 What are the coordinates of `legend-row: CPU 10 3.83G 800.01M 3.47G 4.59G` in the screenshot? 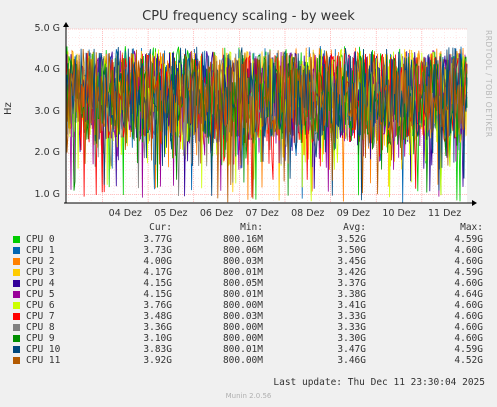 It's located at (248, 349).